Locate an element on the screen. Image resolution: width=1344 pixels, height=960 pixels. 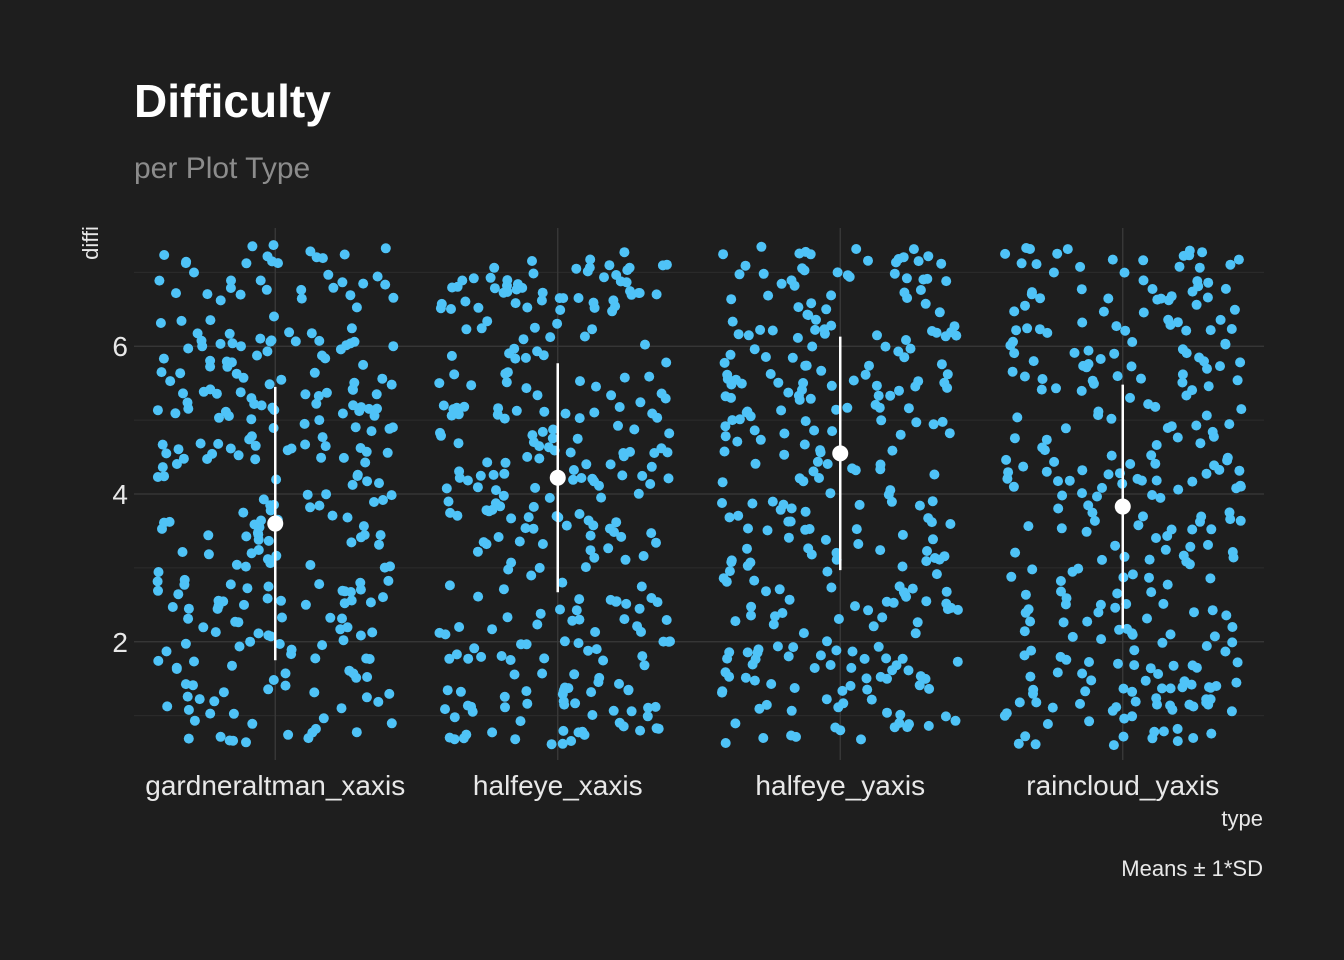
x-tick-label: gardneraltman_xaxis is located at coordinates (275, 785).